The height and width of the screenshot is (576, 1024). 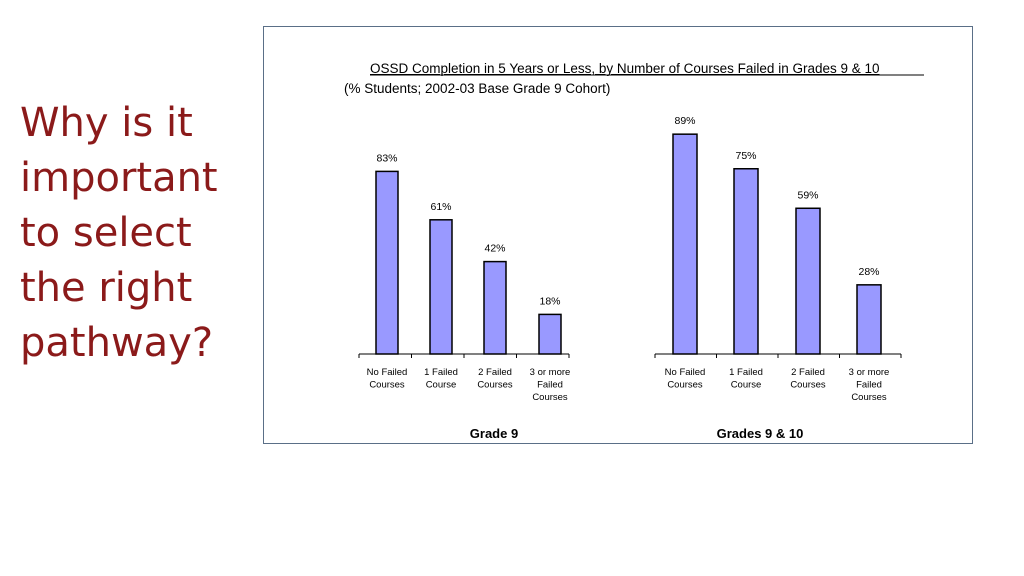 I want to click on bar-value-label: 28%, so click(x=868, y=272).